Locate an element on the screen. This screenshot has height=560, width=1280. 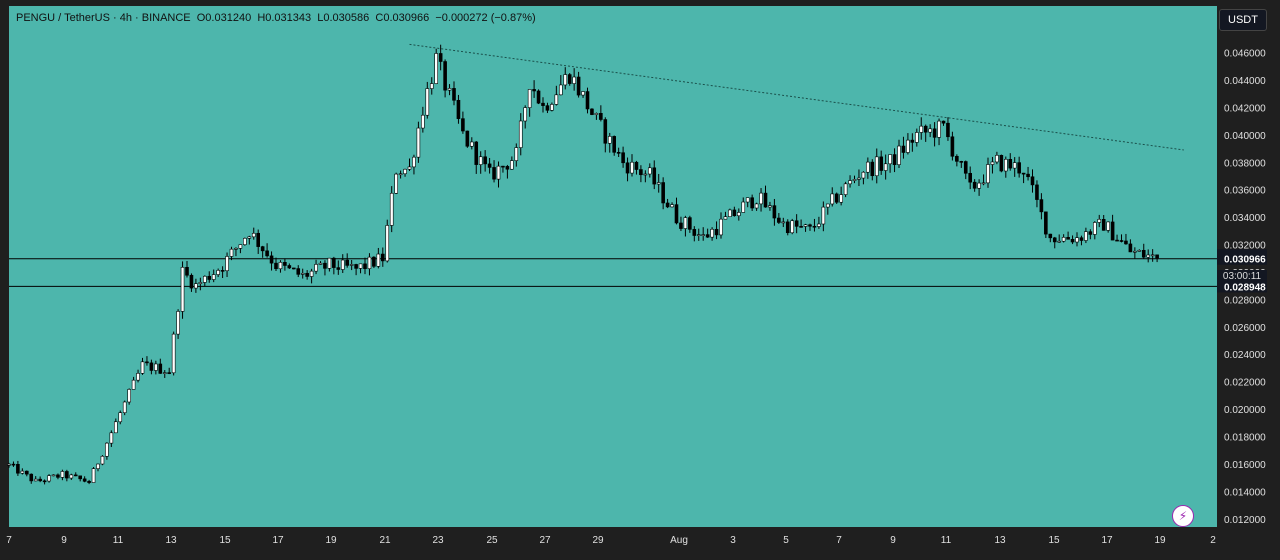
y-tick-label-18: 0.012000 is located at coordinates (1245, 520).